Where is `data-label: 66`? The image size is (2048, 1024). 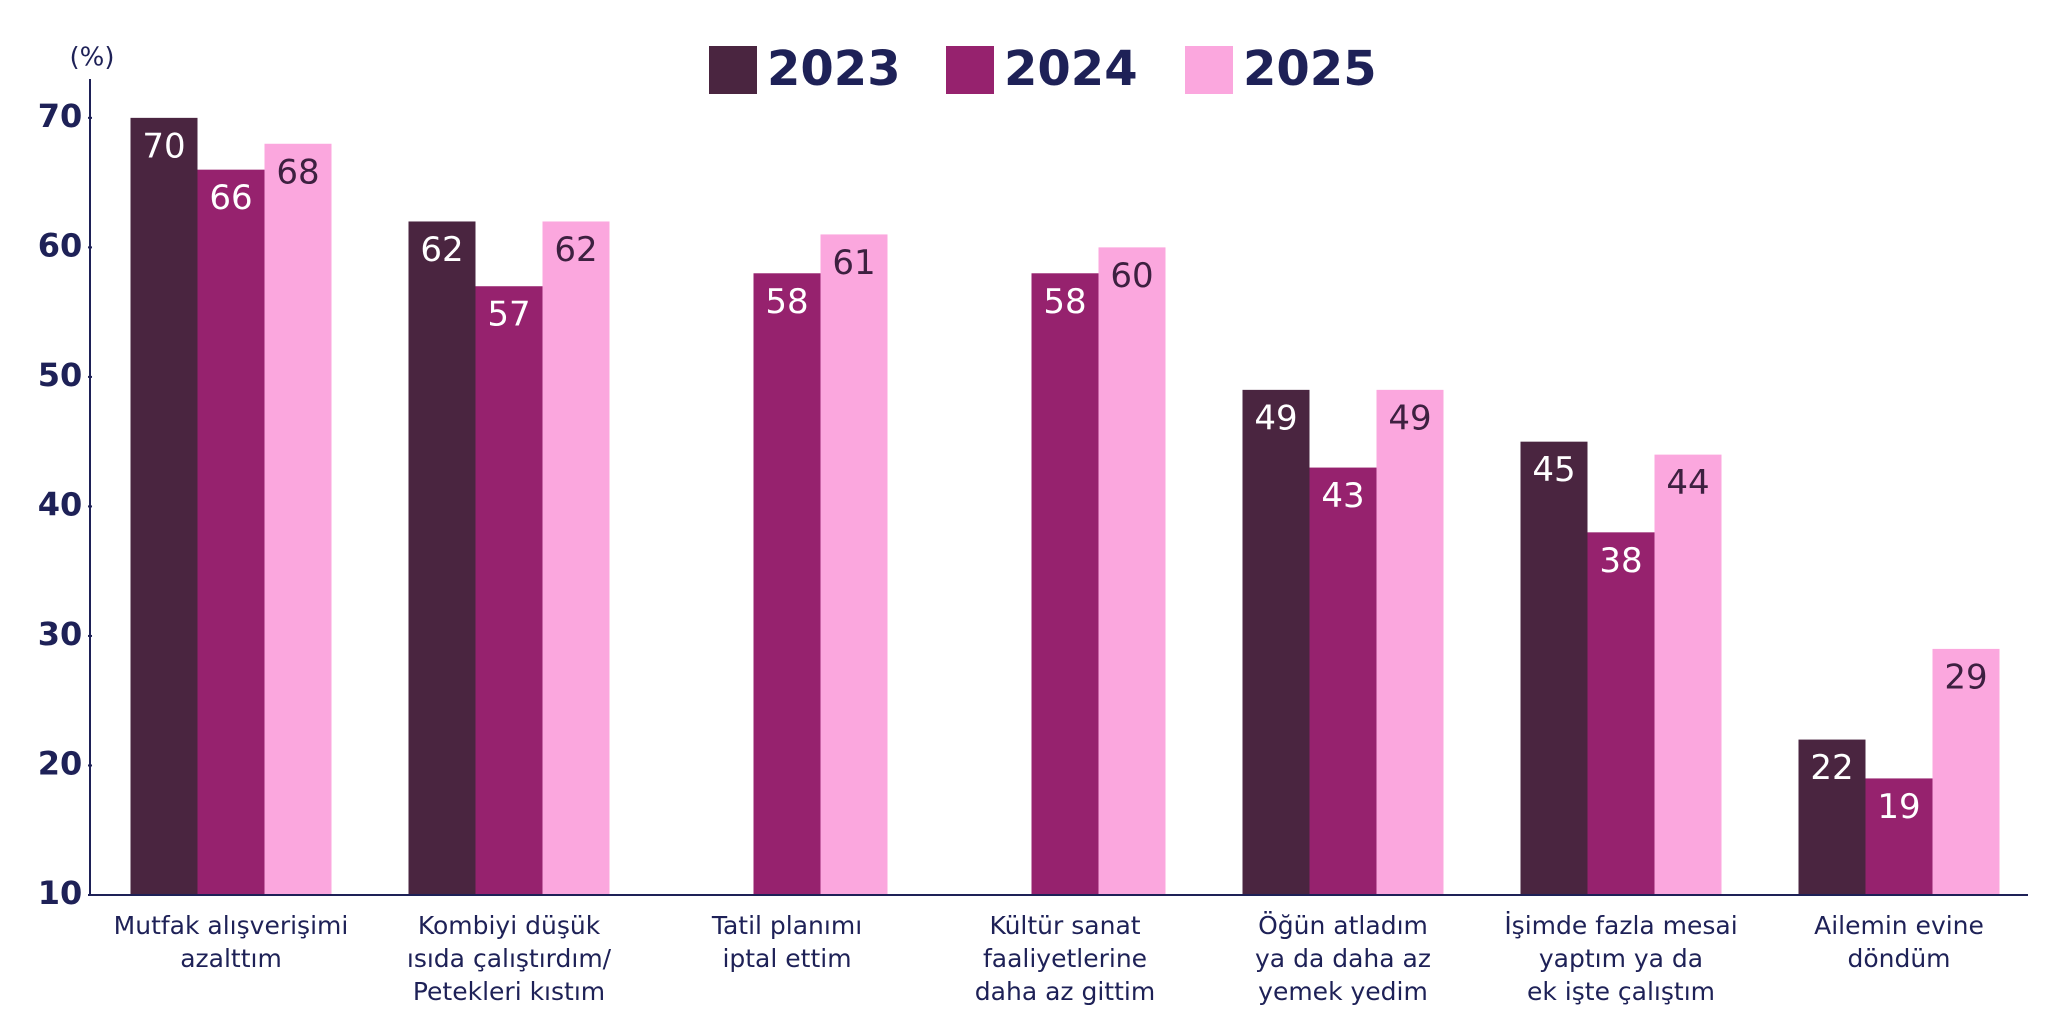
data-label: 66 is located at coordinates (230, 198).